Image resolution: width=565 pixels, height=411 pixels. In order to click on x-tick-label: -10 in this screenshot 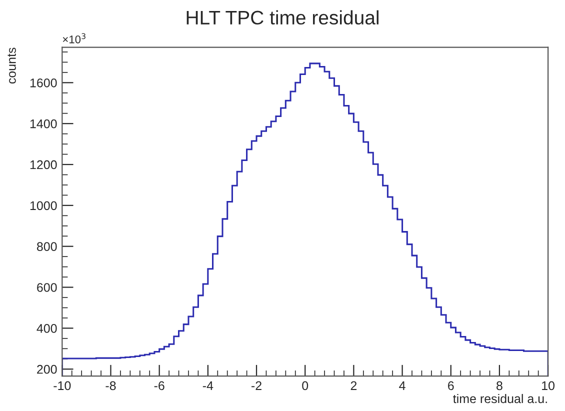, I will do `click(62, 385)`.